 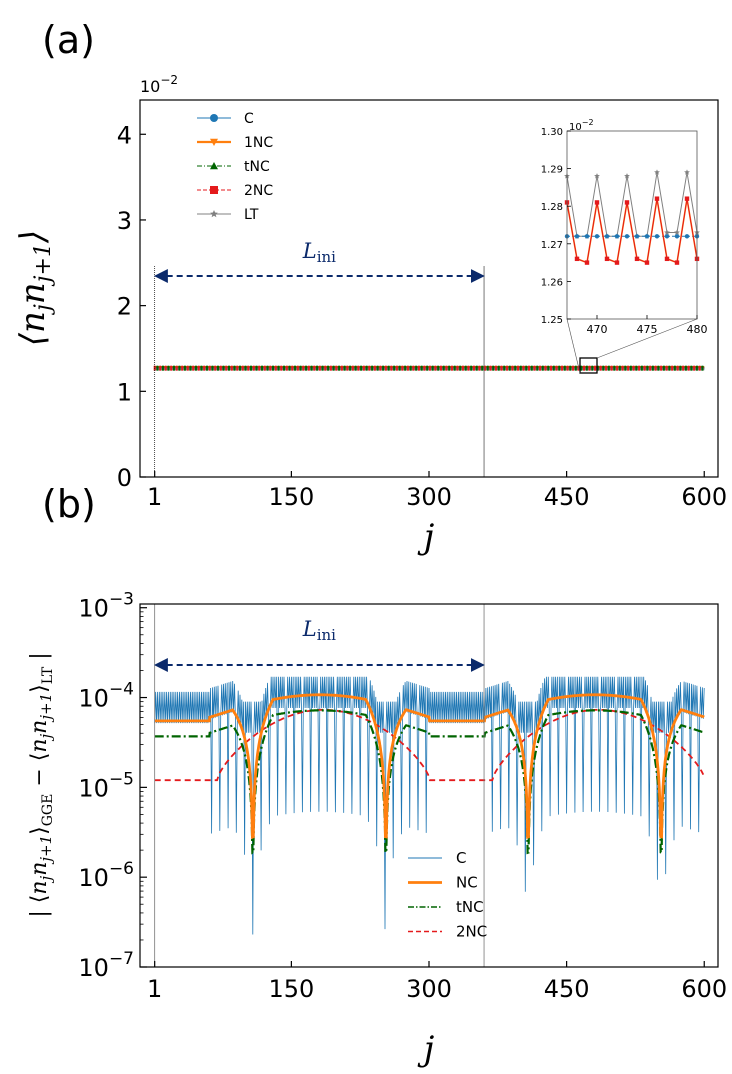 I want to click on x-axis-label-b: j, so click(x=426, y=1049).